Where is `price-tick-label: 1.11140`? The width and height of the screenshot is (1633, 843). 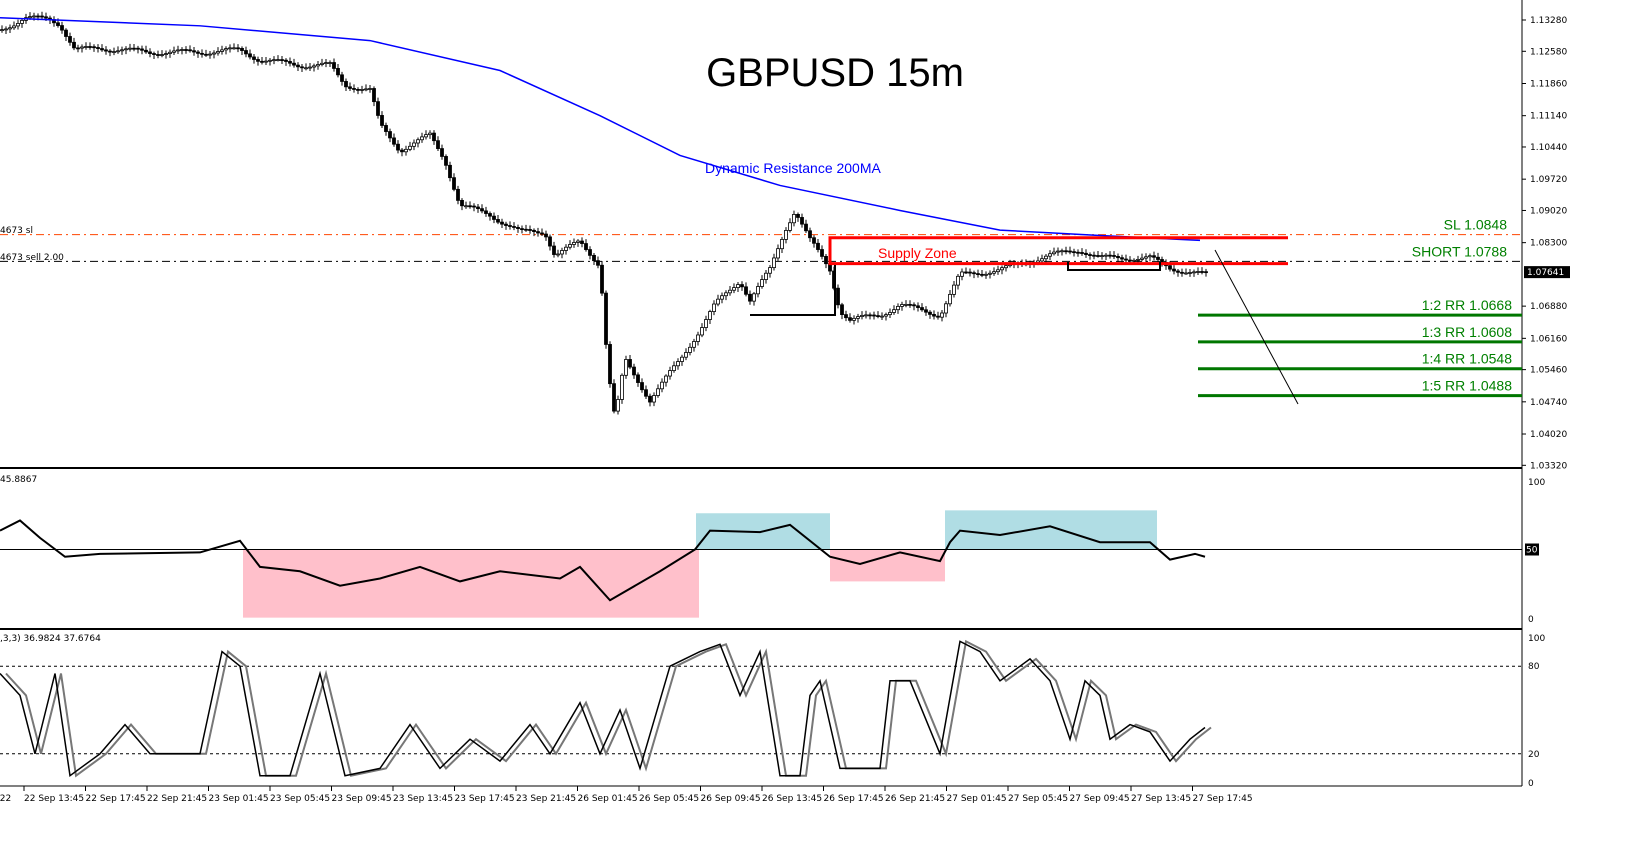
price-tick-label: 1.11140 is located at coordinates (1548, 117).